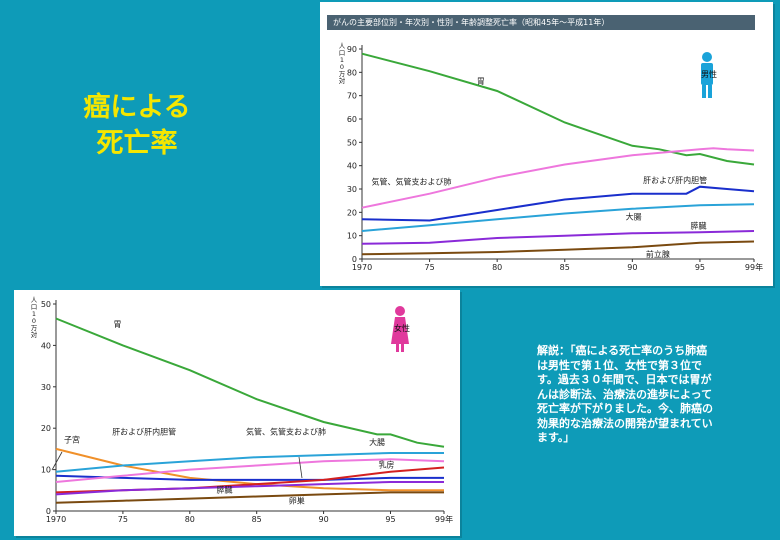 The width and height of the screenshot is (780, 540). What do you see at coordinates (541, 22) in the screenshot?
I see `chart-title: がんの主要部位別・年次別・性別・年齢調整死亡率（昭和45年～平成11年）` at bounding box center [541, 22].